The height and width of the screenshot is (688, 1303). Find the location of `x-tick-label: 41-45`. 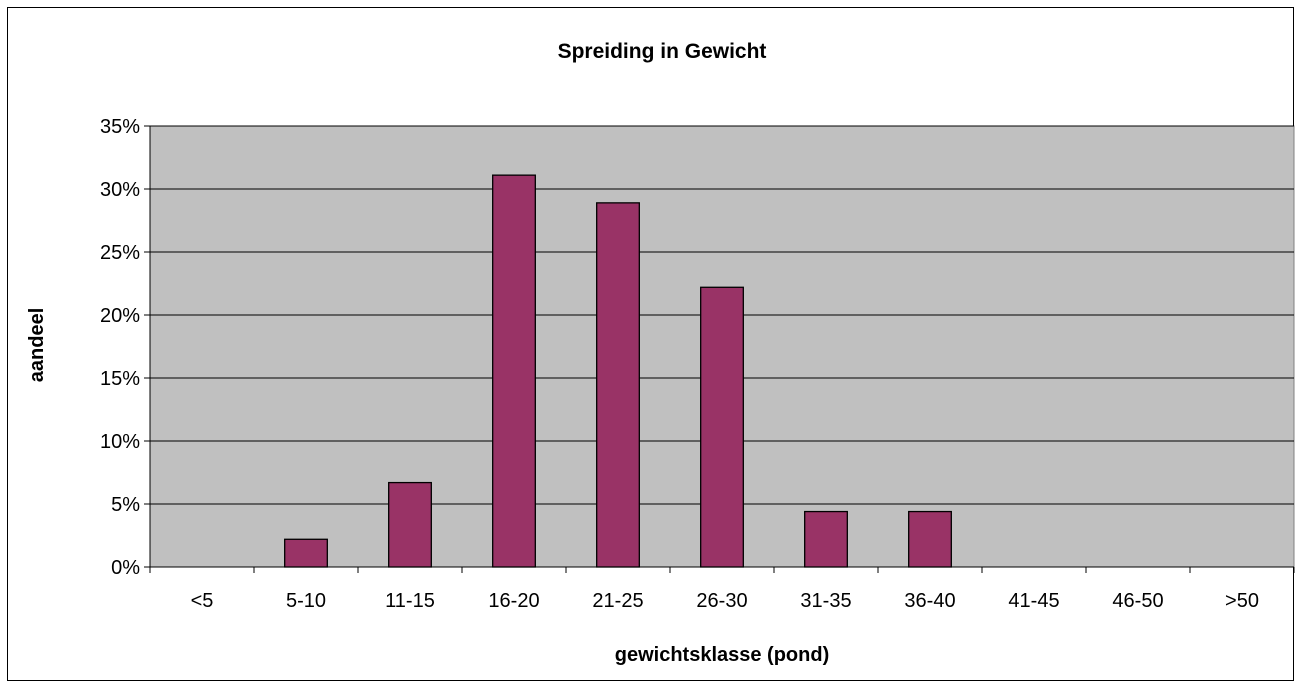

x-tick-label: 41-45 is located at coordinates (1033, 601).